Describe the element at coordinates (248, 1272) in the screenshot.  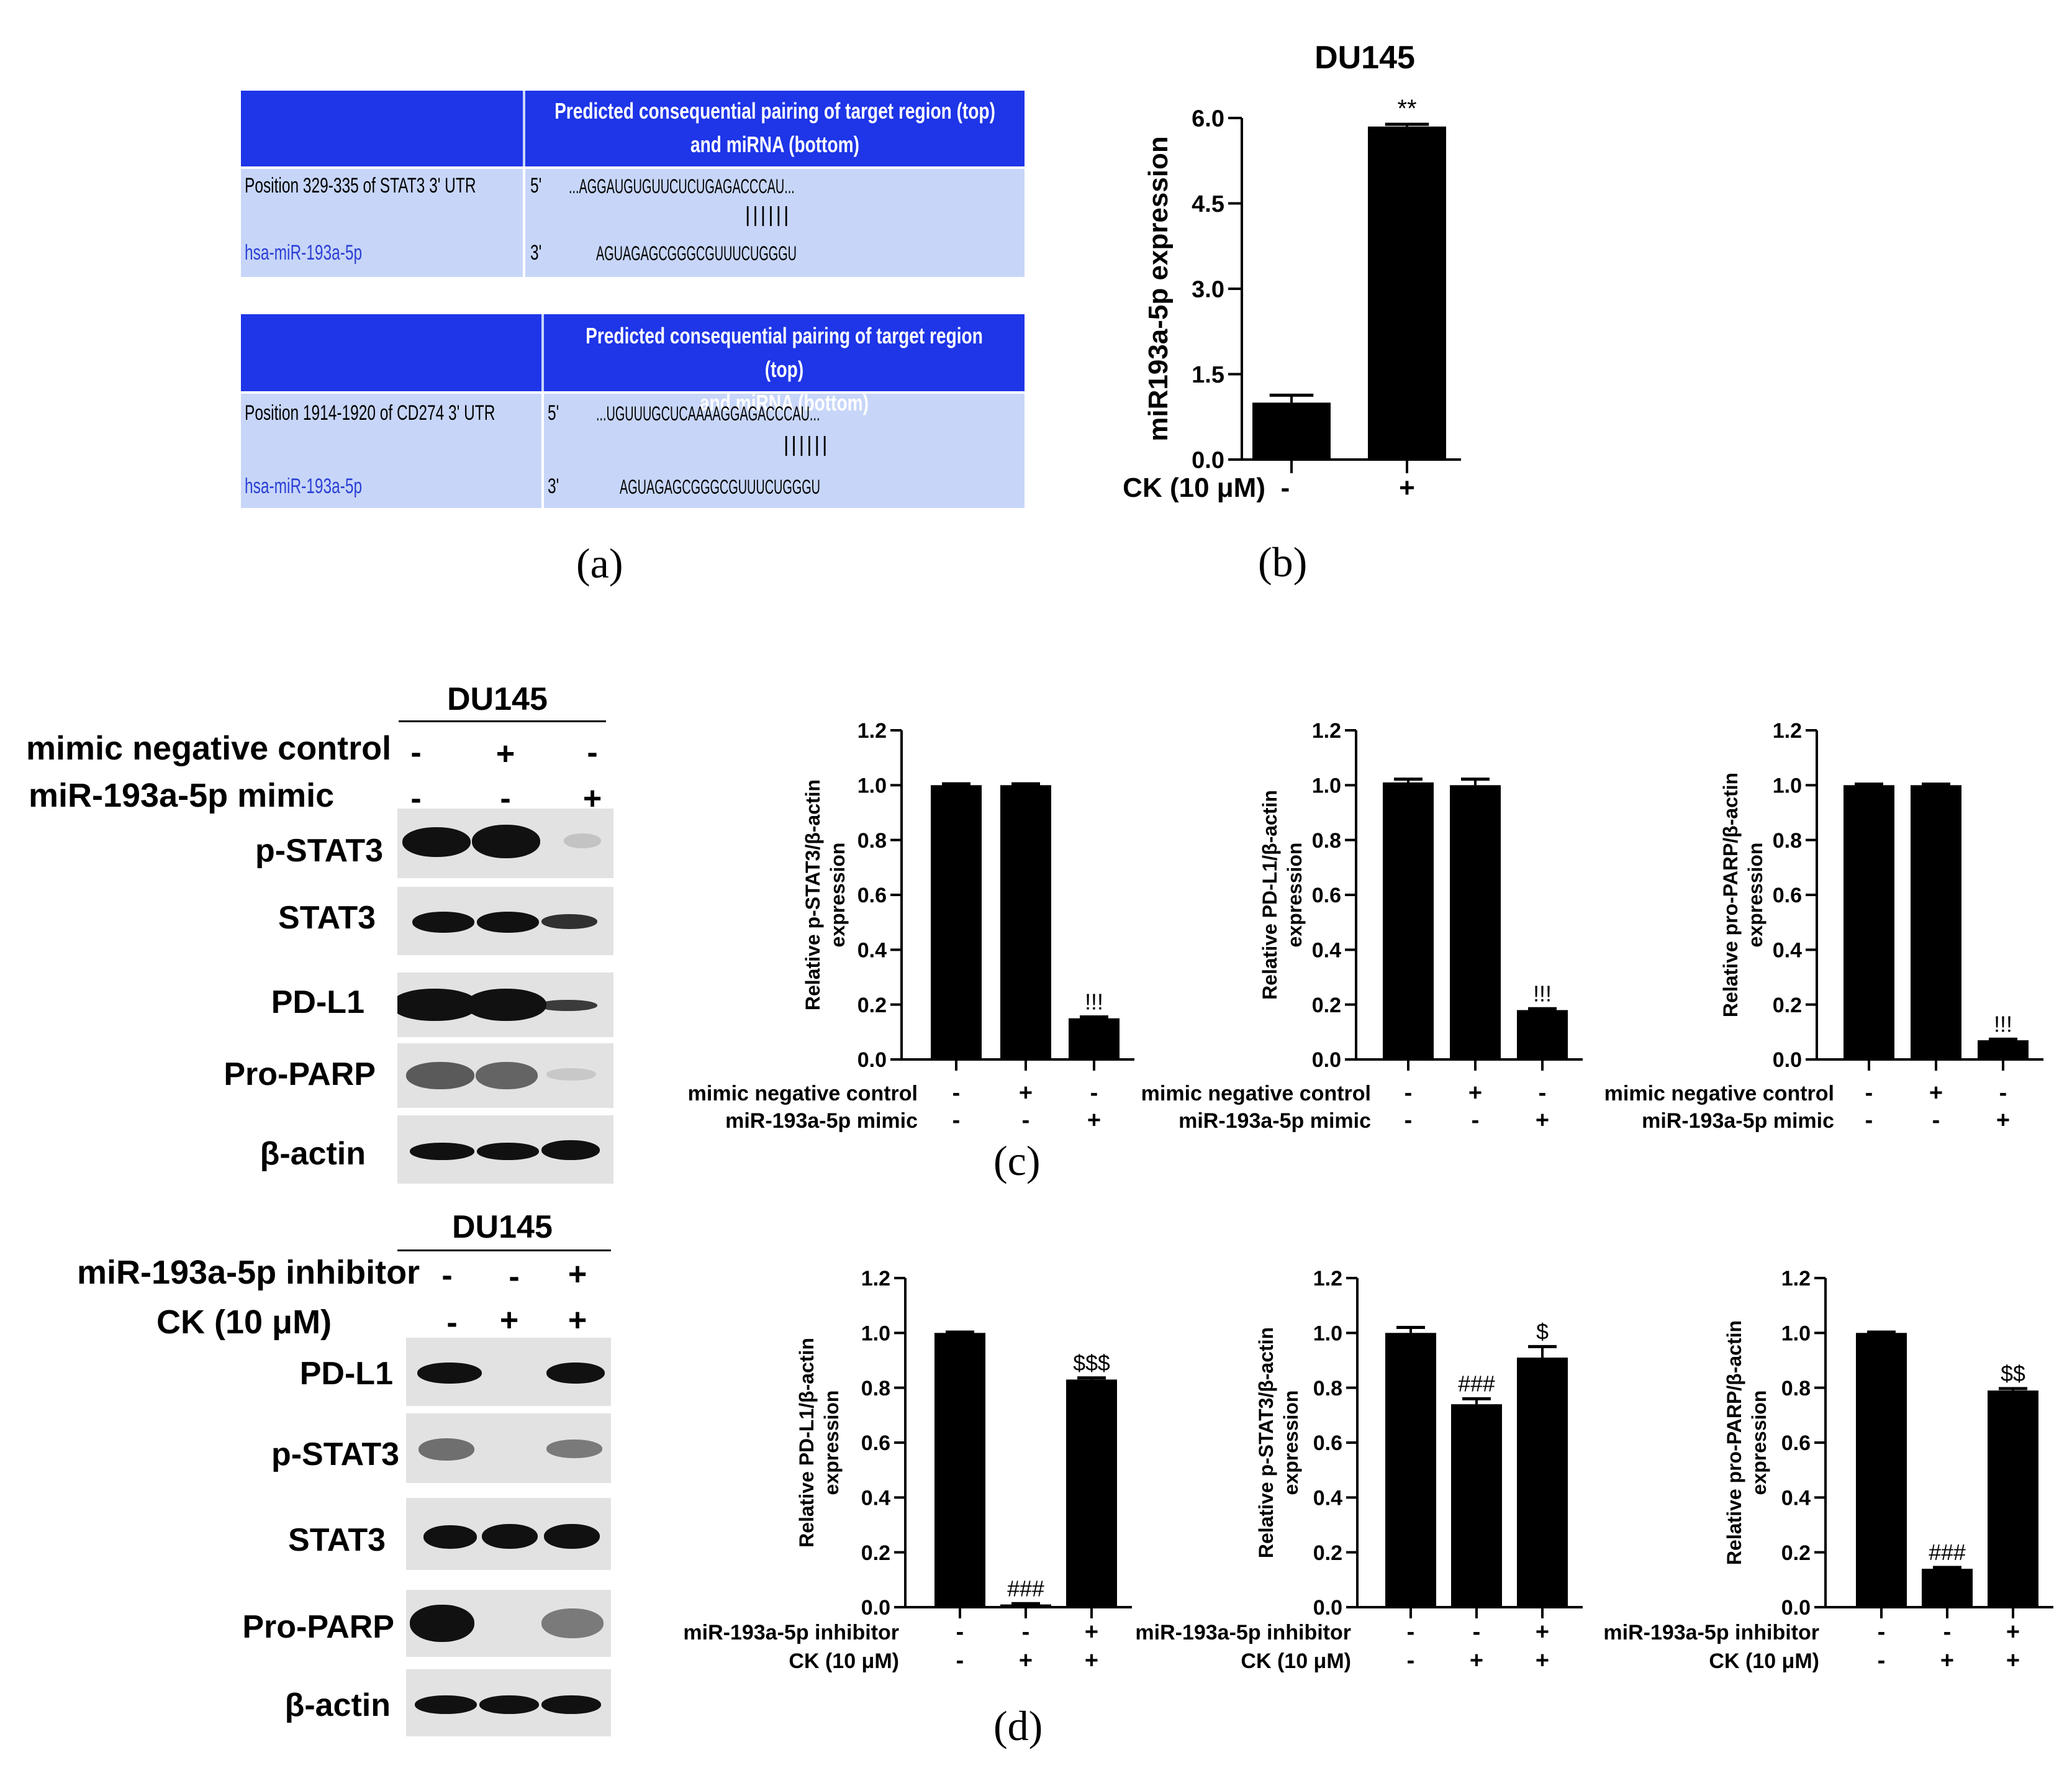
I see `western-d-condition-1: miR-193a-5p inhibitor` at that location.